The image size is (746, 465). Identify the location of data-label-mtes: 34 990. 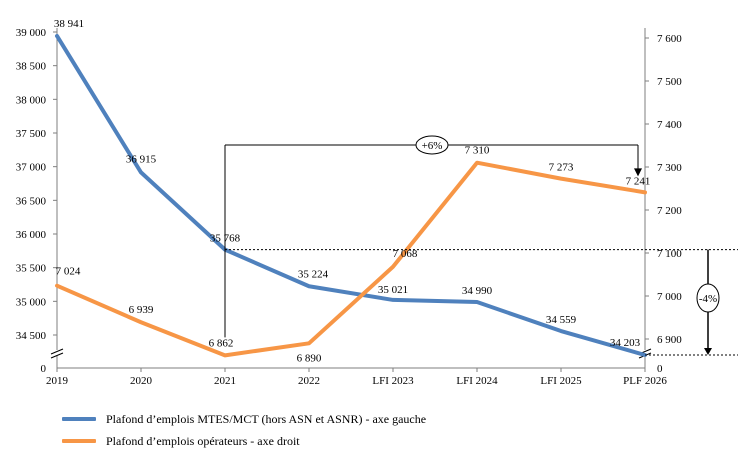
(477, 291).